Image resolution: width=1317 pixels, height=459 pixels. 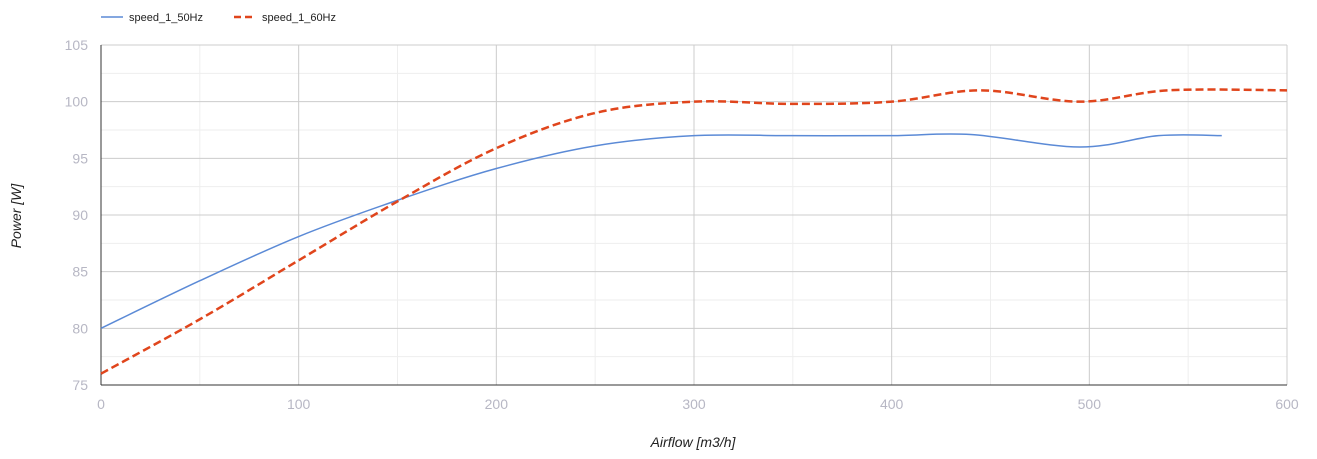 What do you see at coordinates (892, 404) in the screenshot?
I see `x-tick-label: 400` at bounding box center [892, 404].